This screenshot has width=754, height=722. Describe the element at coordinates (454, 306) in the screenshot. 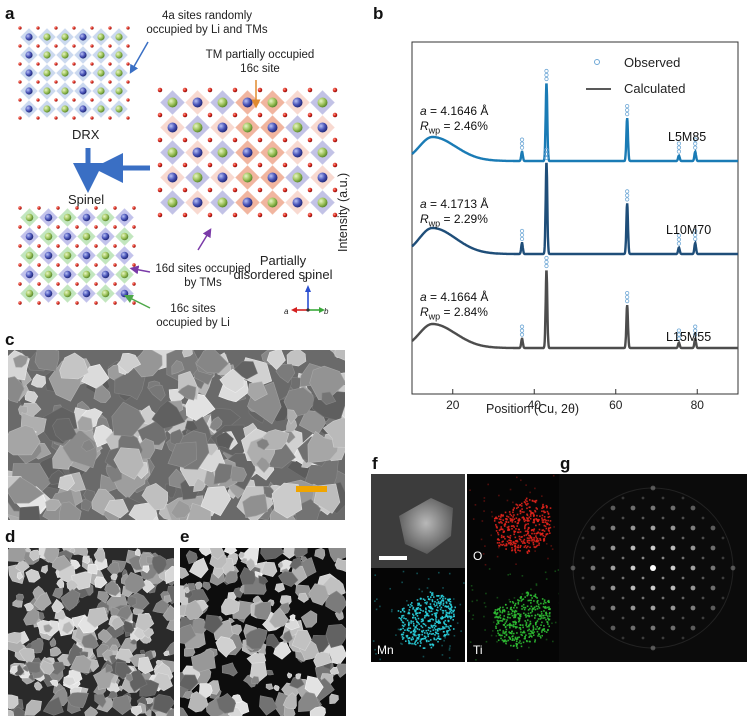

I see `annot-s3: a = 4.1664 Å Rwp = 2.84%` at that location.